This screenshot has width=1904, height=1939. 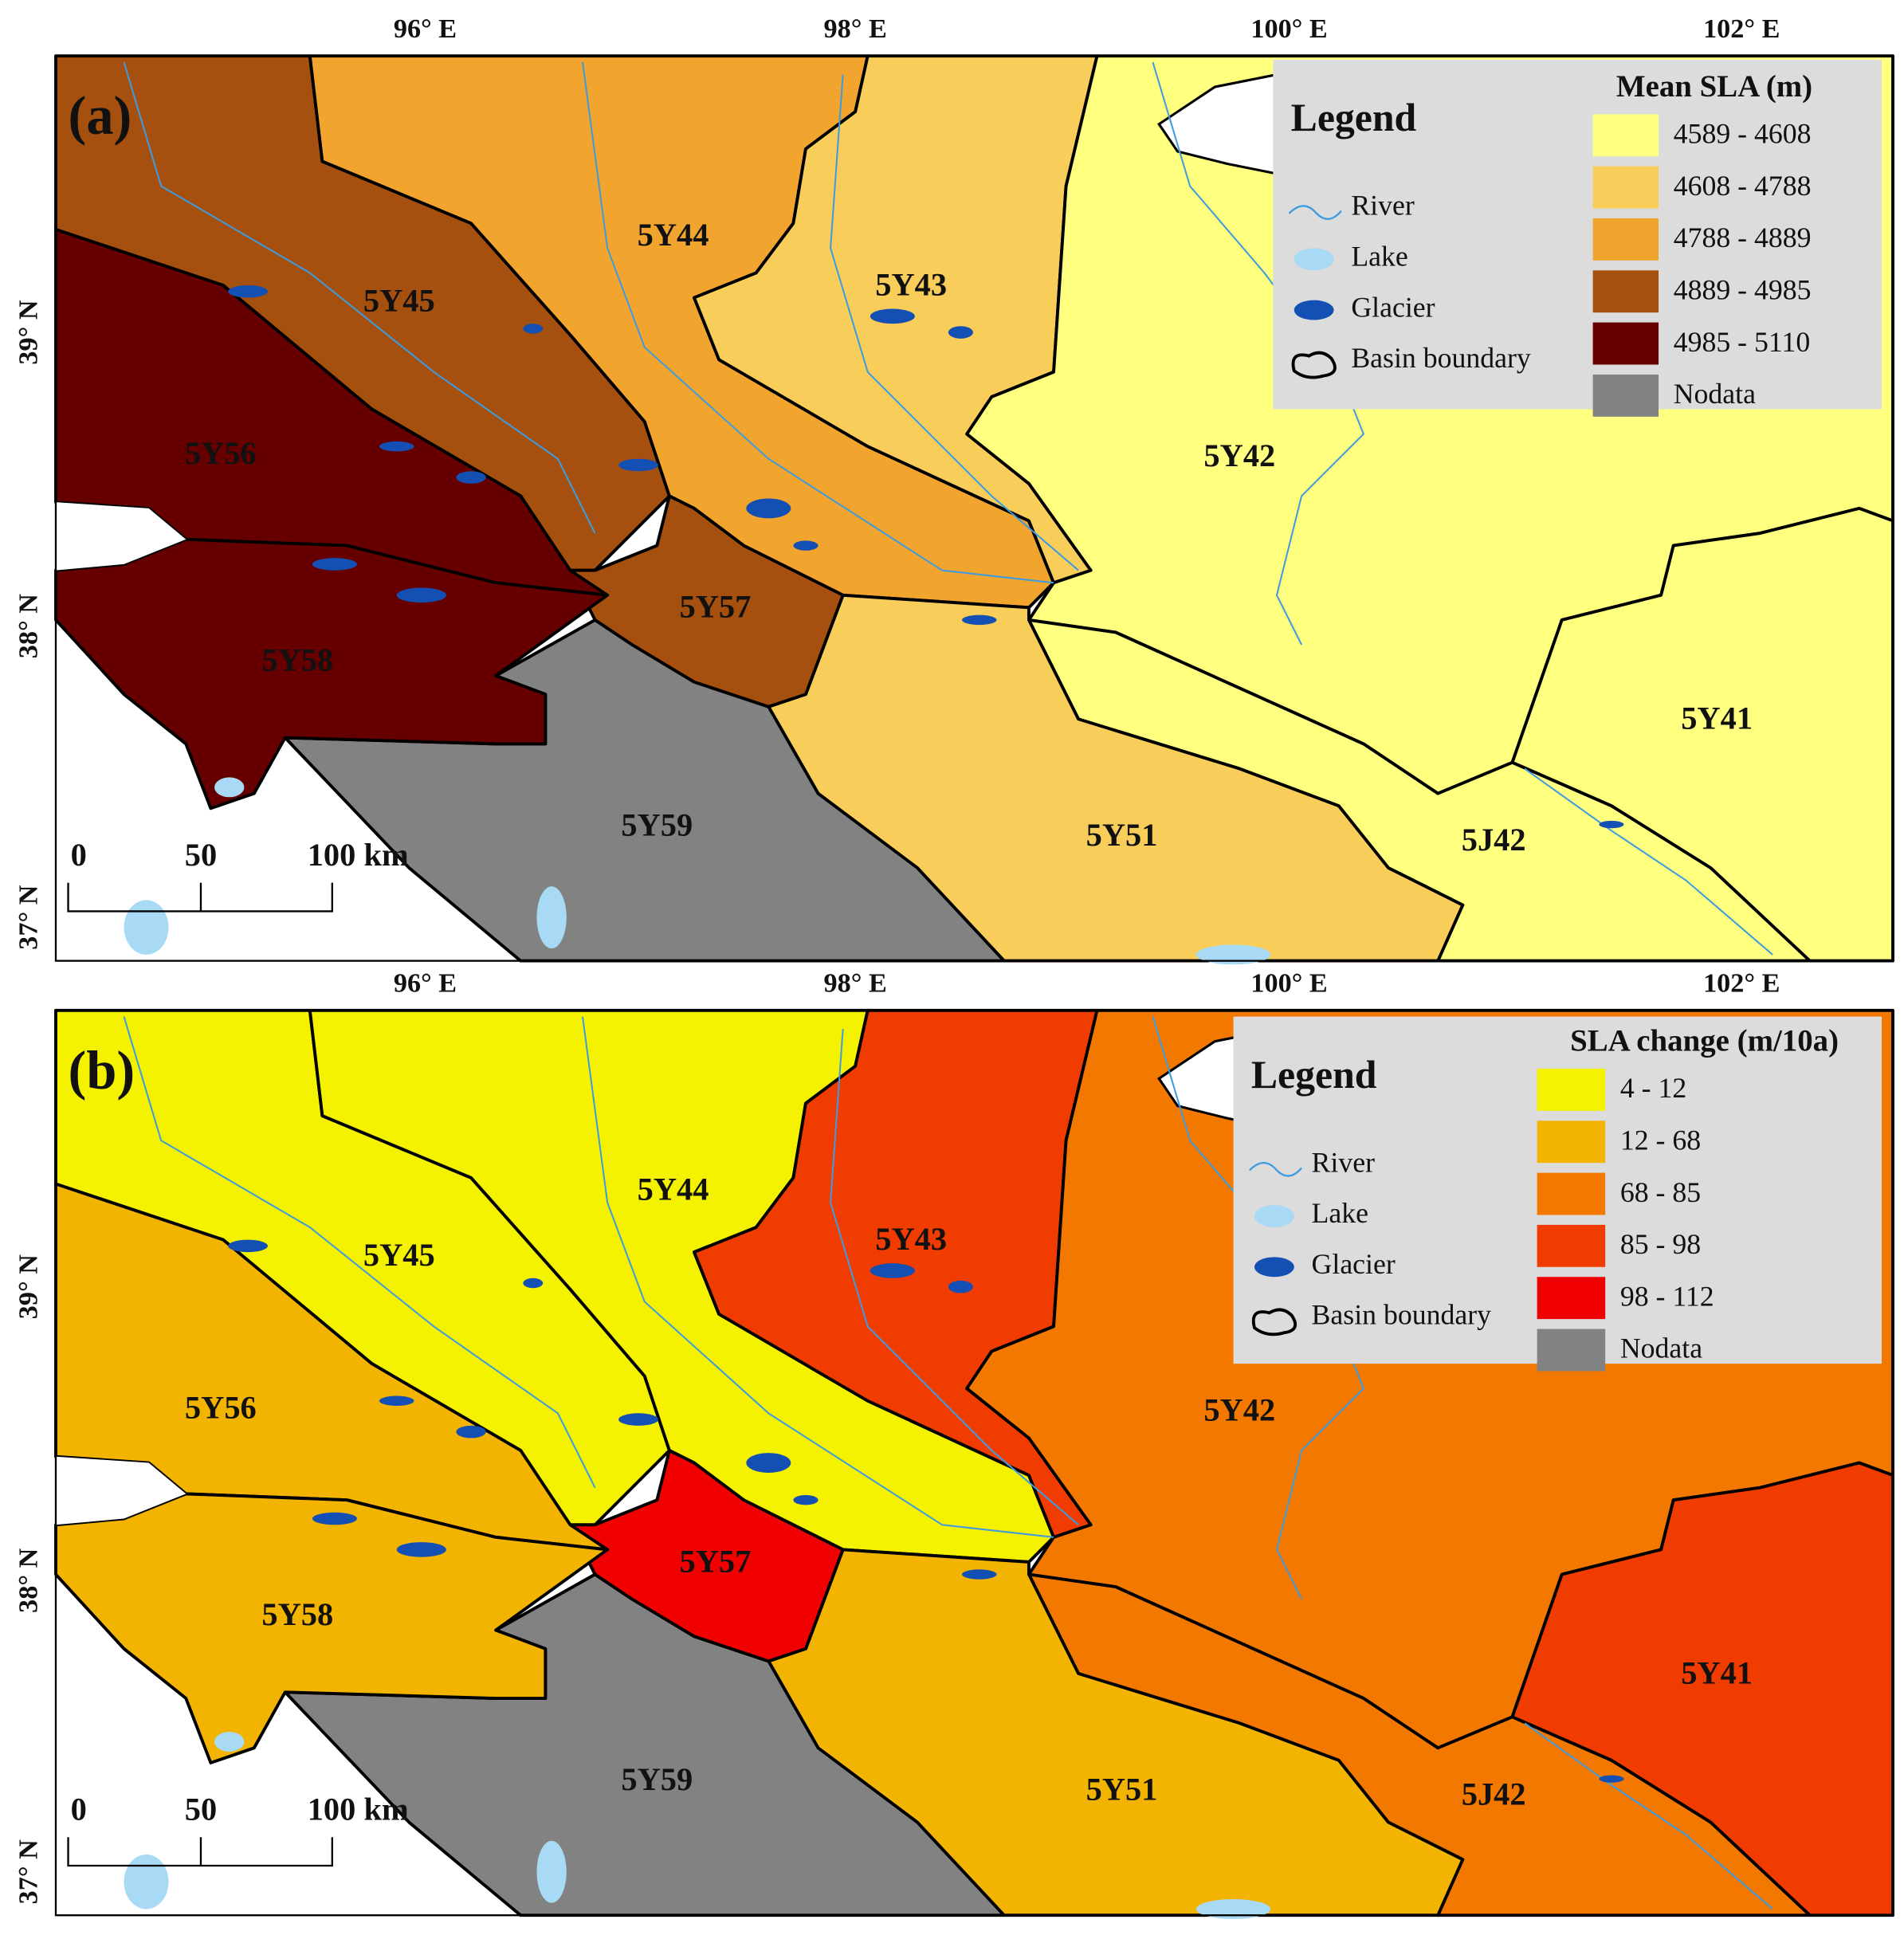 What do you see at coordinates (1577, 234) in the screenshot?
I see `legend-box` at bounding box center [1577, 234].